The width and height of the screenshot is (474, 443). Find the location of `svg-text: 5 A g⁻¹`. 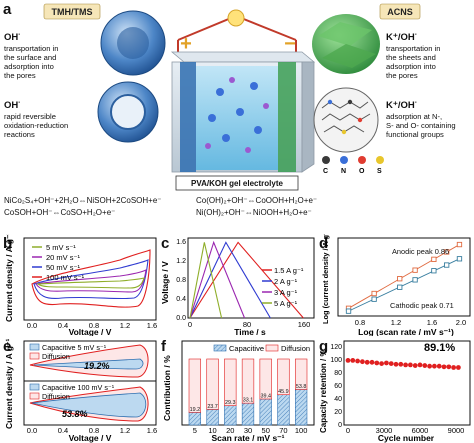

svg-text: 5 A g⁻¹ is located at coordinates (286, 303).